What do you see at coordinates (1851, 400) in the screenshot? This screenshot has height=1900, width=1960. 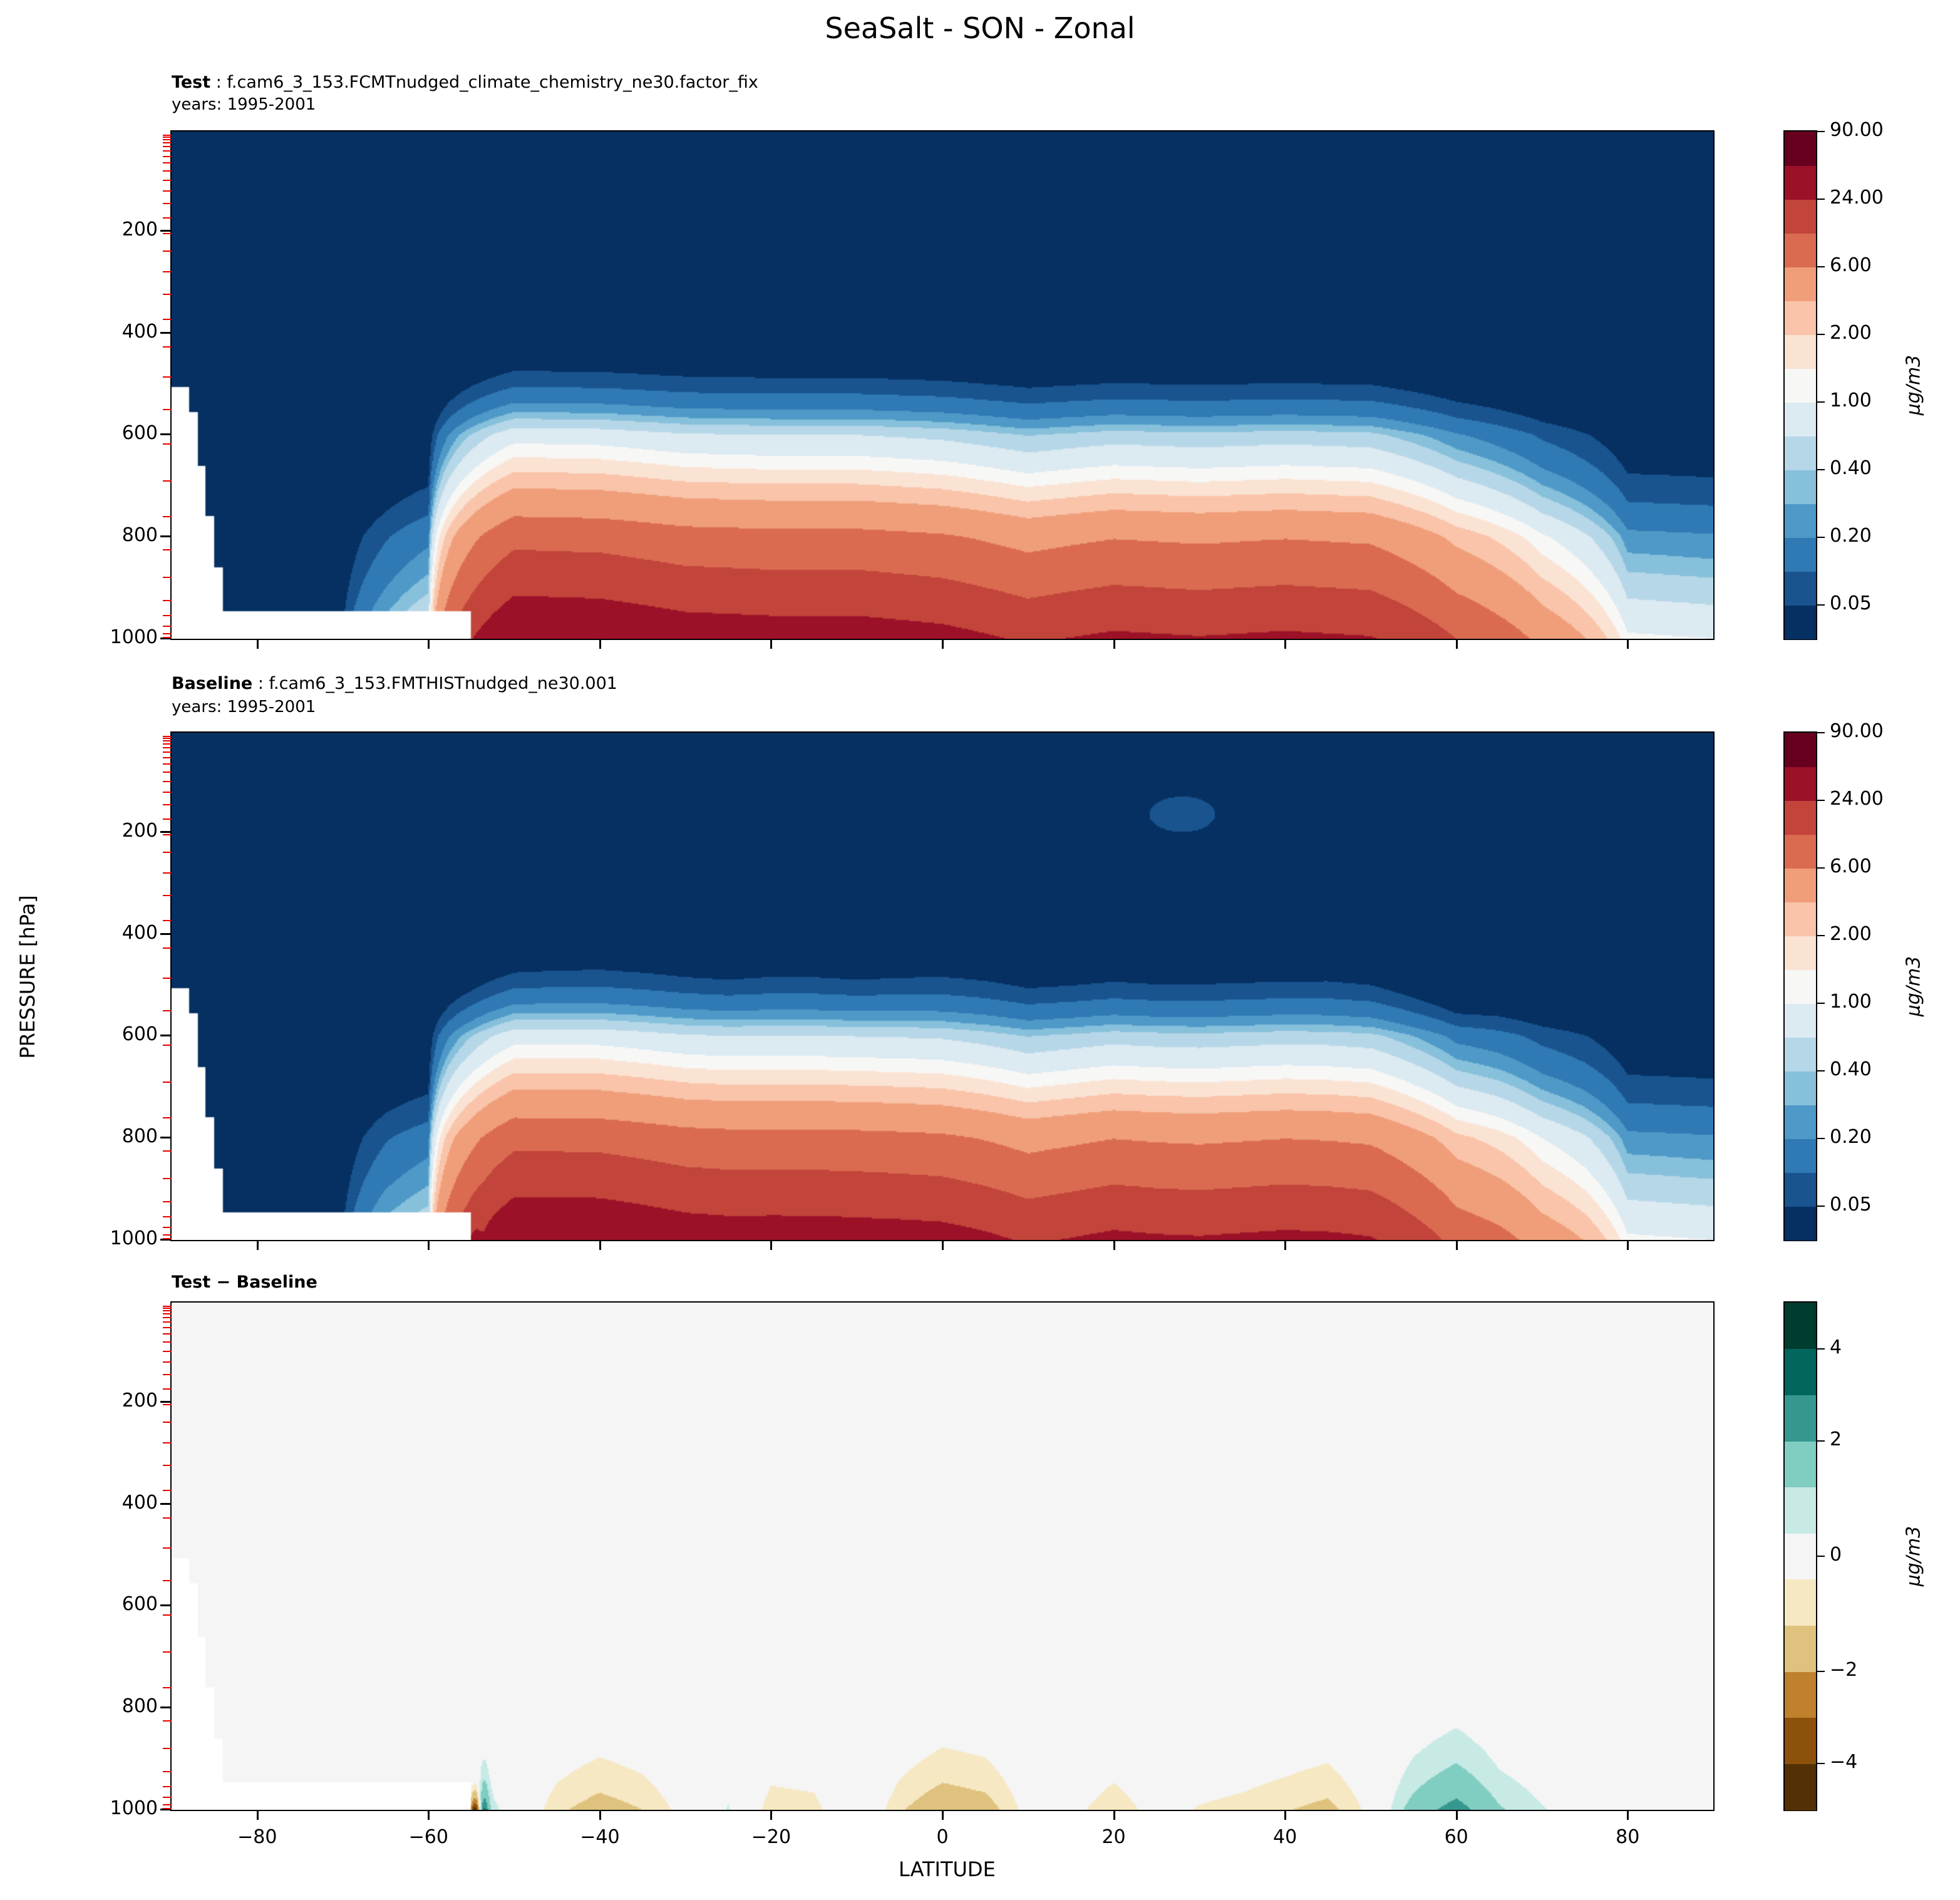 I see `colorbar-tick-label: 1.00` at bounding box center [1851, 400].